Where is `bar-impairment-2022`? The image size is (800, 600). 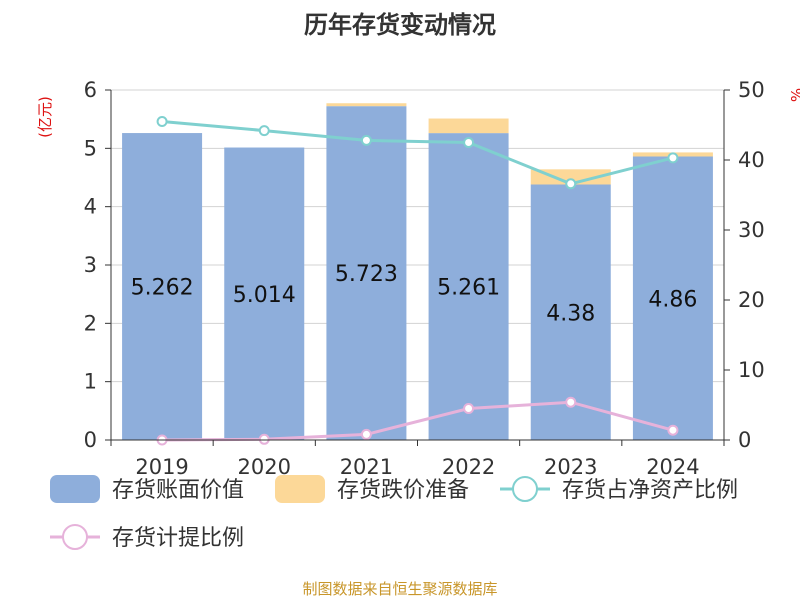
bar-impairment-2022 is located at coordinates (468, 126).